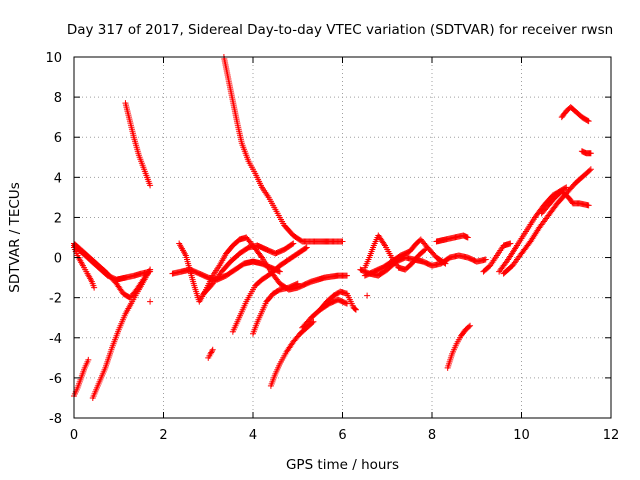  Describe the element at coordinates (74, 435) in the screenshot. I see `x-tick-label: 0` at that location.